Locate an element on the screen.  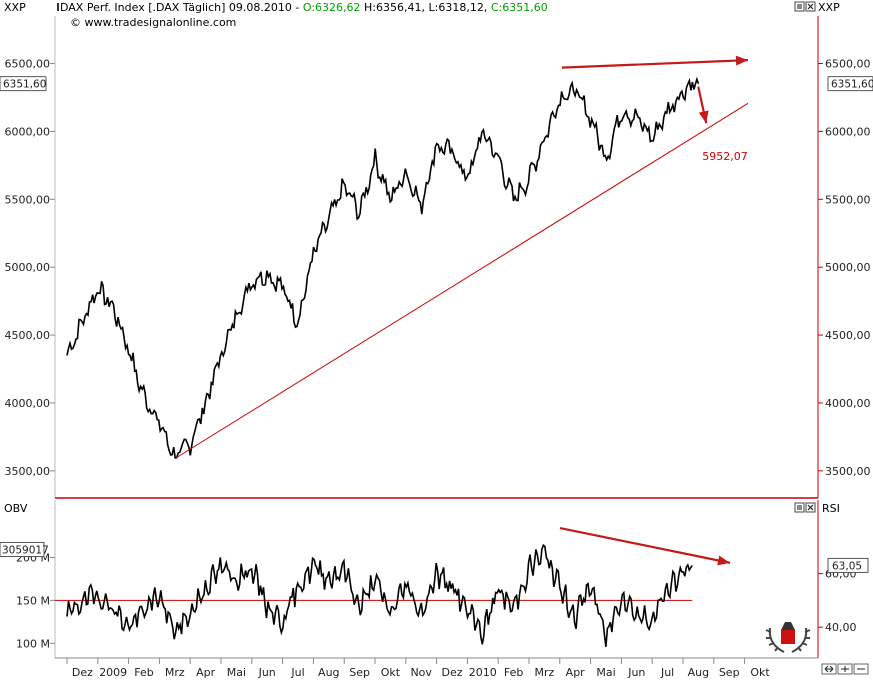
scroll-buttons is located at coordinates (845, 669).